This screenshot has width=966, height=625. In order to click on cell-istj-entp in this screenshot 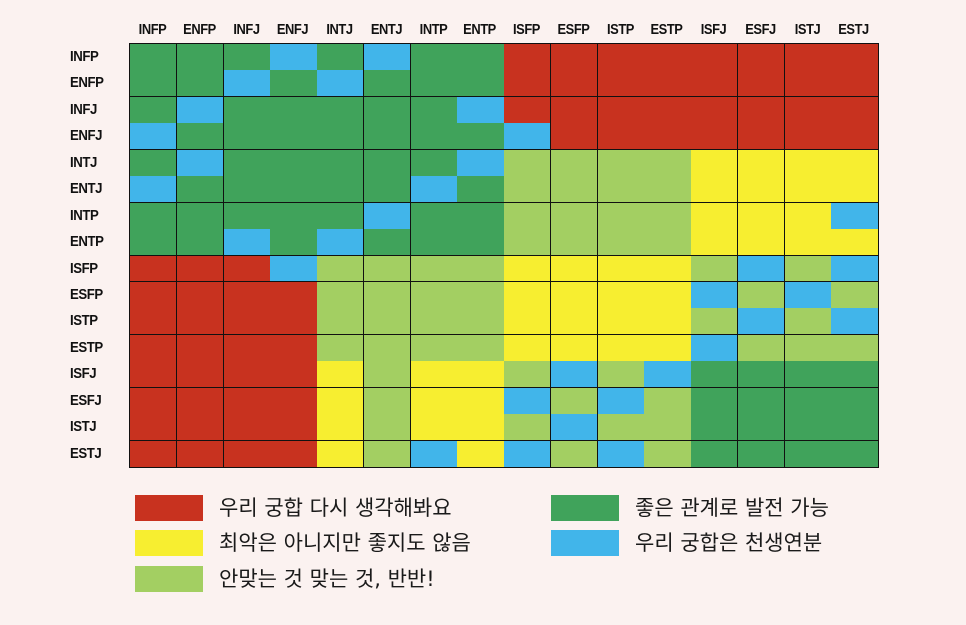, I will do `click(481, 428)`.